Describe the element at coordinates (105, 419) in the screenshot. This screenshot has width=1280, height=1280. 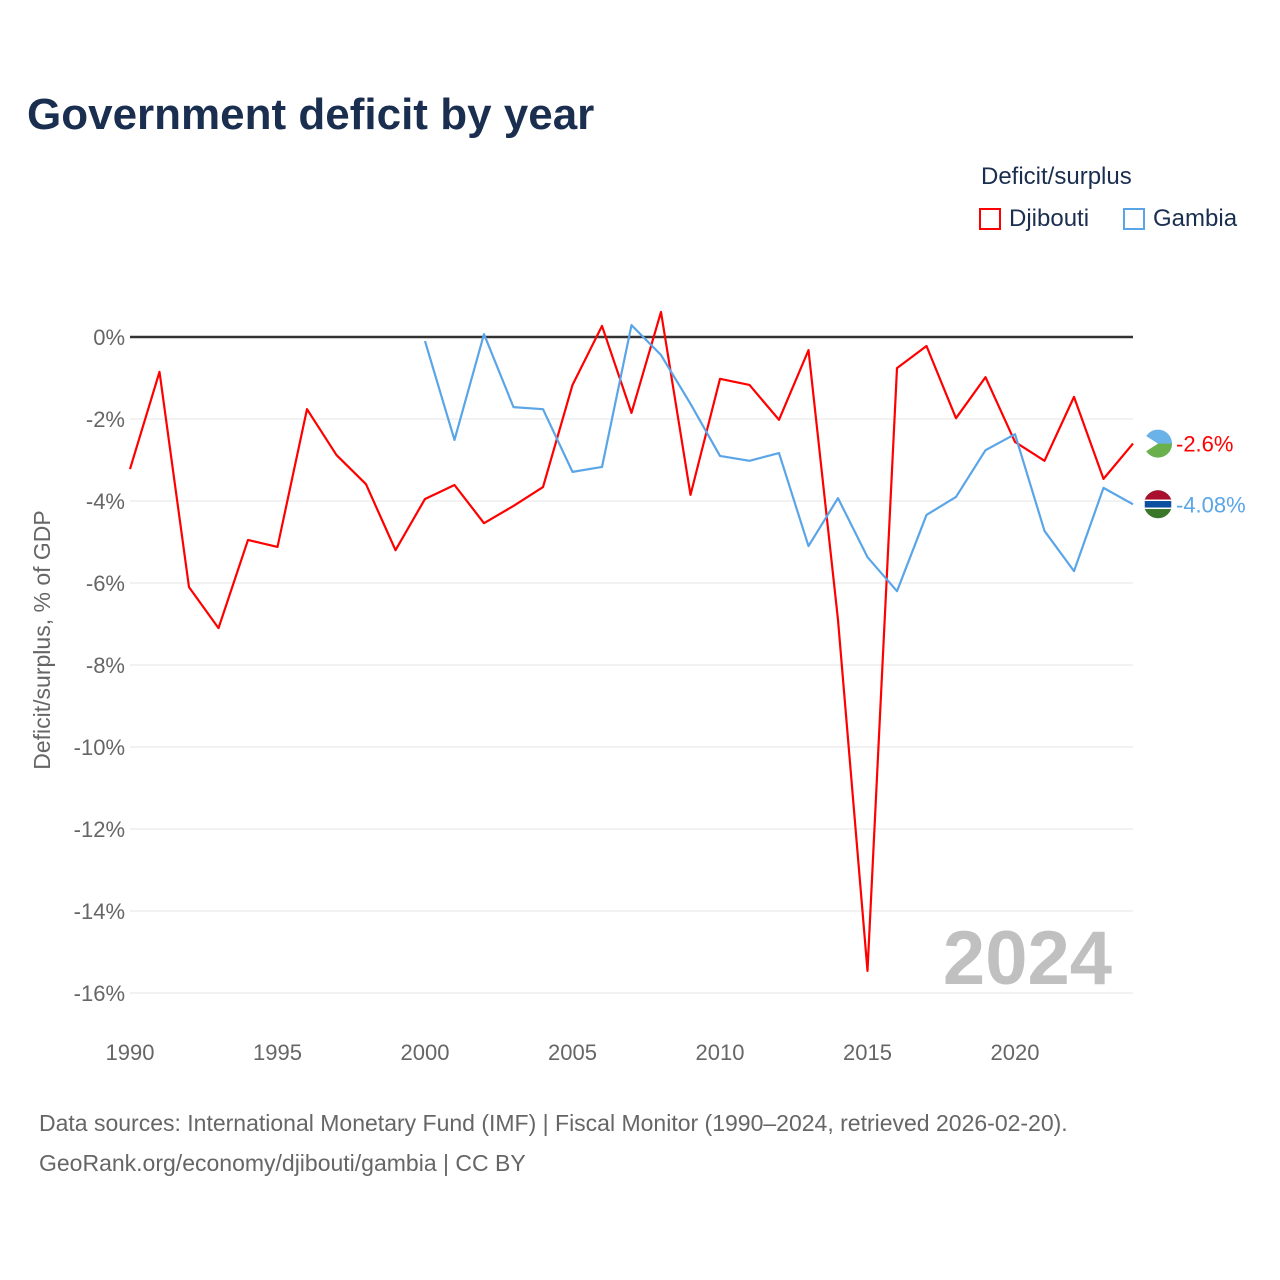
I see `y-tick-label: -2%` at that location.